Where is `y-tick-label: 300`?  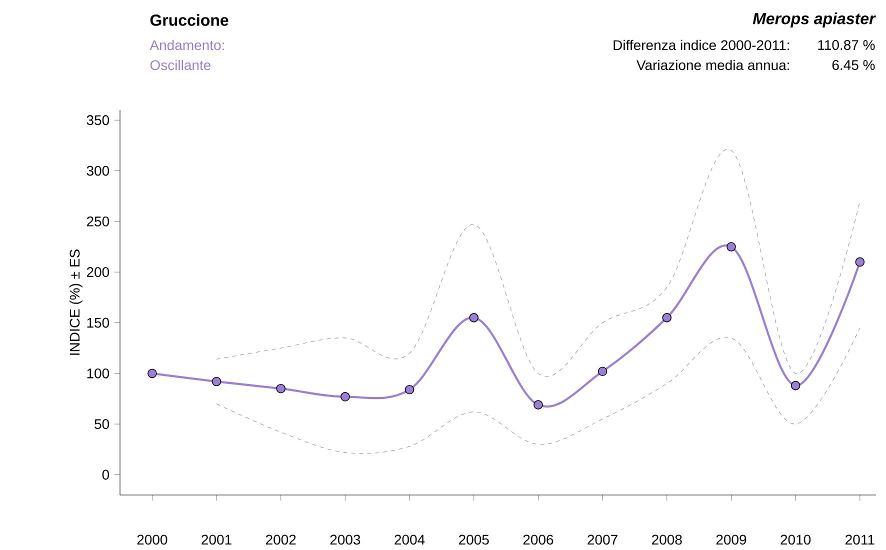
y-tick-label: 300 is located at coordinates (98, 171).